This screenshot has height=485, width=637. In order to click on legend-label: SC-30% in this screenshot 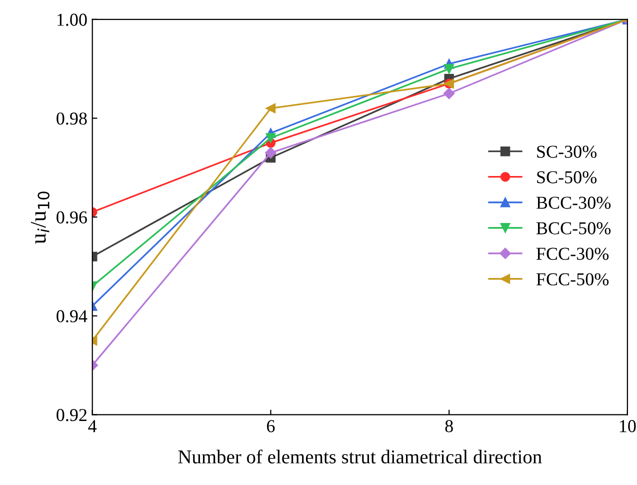, I will do `click(567, 152)`.